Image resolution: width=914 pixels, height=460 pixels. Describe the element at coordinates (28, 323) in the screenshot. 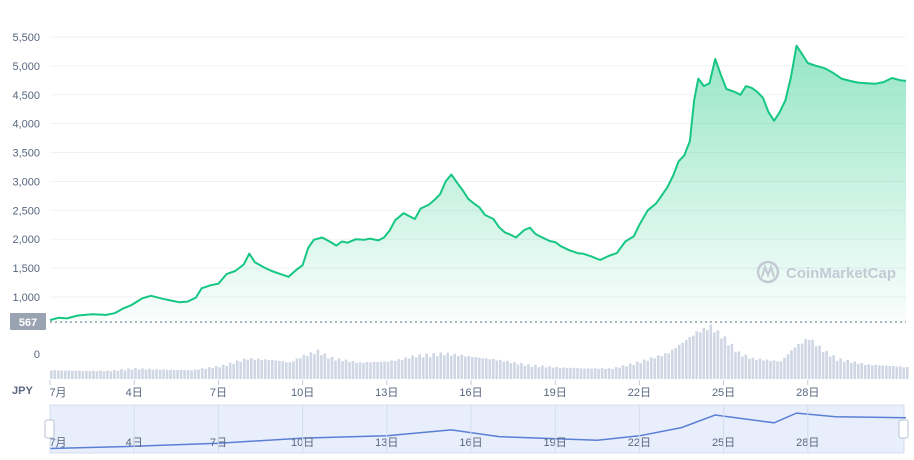

I see `current-price-label: 567` at that location.